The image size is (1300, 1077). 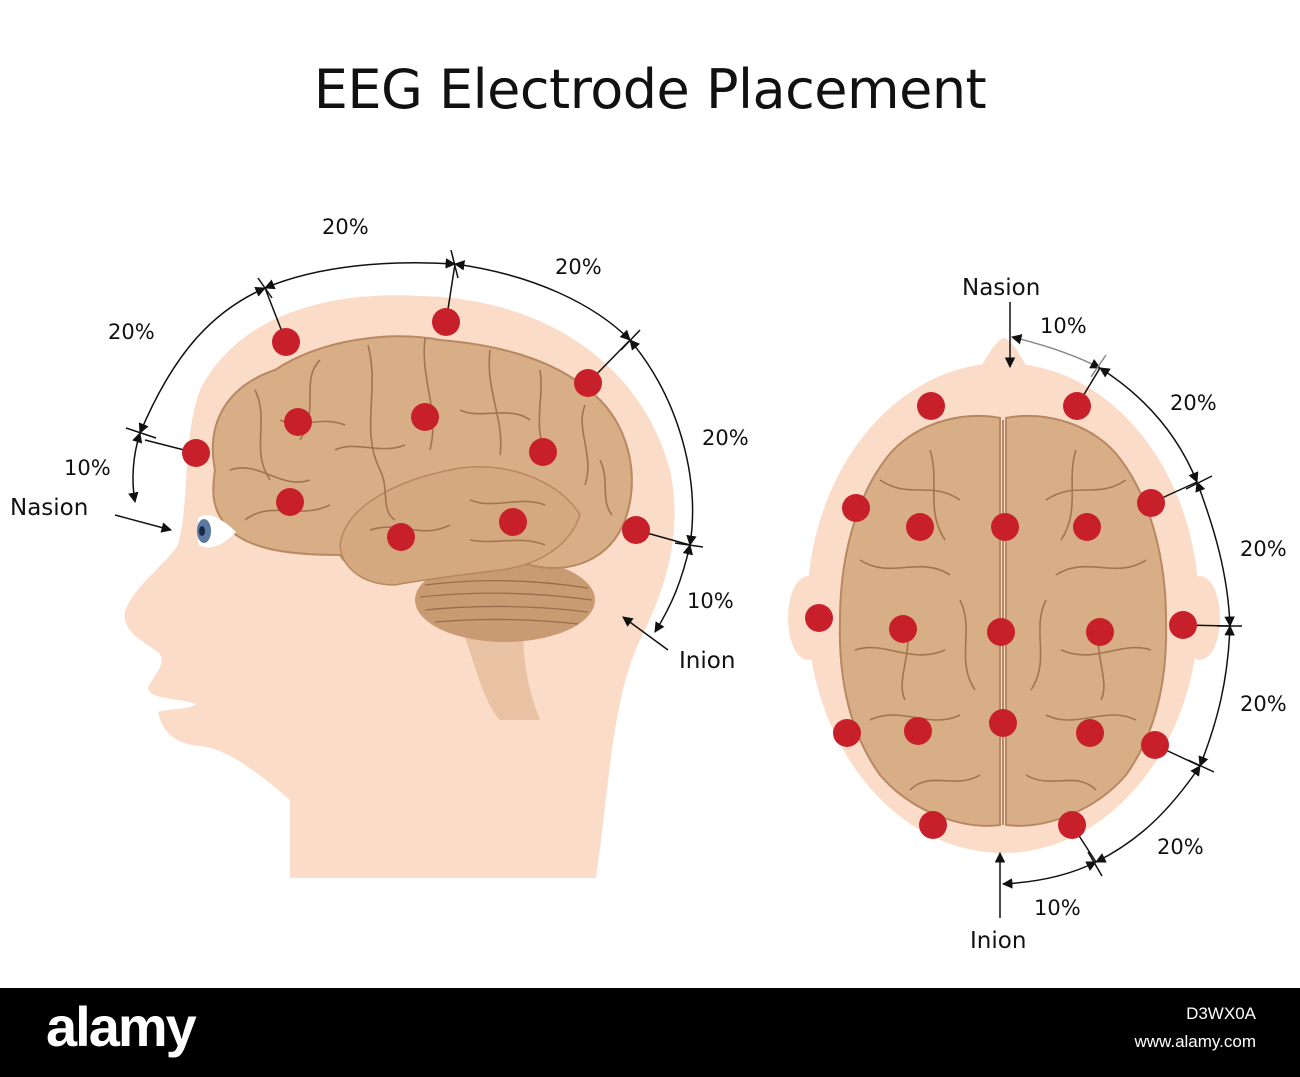 What do you see at coordinates (725, 438) in the screenshot?
I see `side-pct-right: 20%` at bounding box center [725, 438].